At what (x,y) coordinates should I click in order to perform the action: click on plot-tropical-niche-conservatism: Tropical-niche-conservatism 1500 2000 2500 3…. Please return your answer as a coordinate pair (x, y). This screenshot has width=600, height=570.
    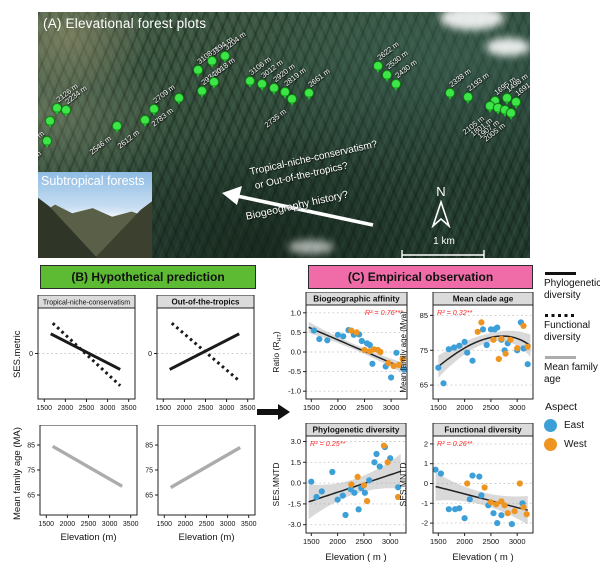
    Looking at the image, I should click on (82, 356).